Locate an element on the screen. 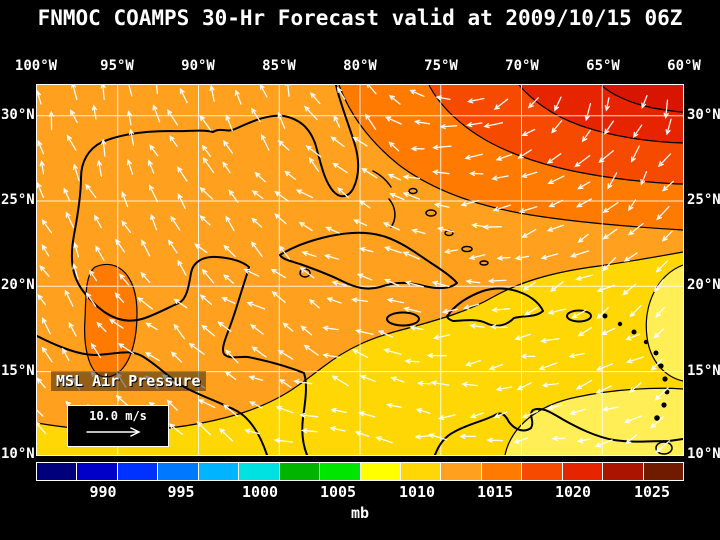 This screenshot has height=540, width=720. field-label: MSL Air Pressure is located at coordinates (128, 381).